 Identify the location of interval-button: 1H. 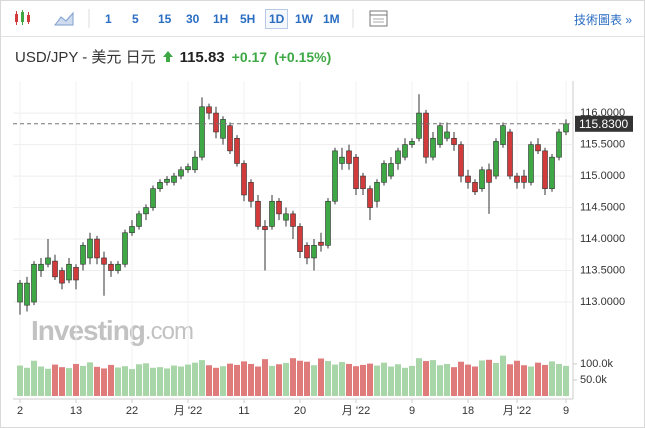
(221, 19).